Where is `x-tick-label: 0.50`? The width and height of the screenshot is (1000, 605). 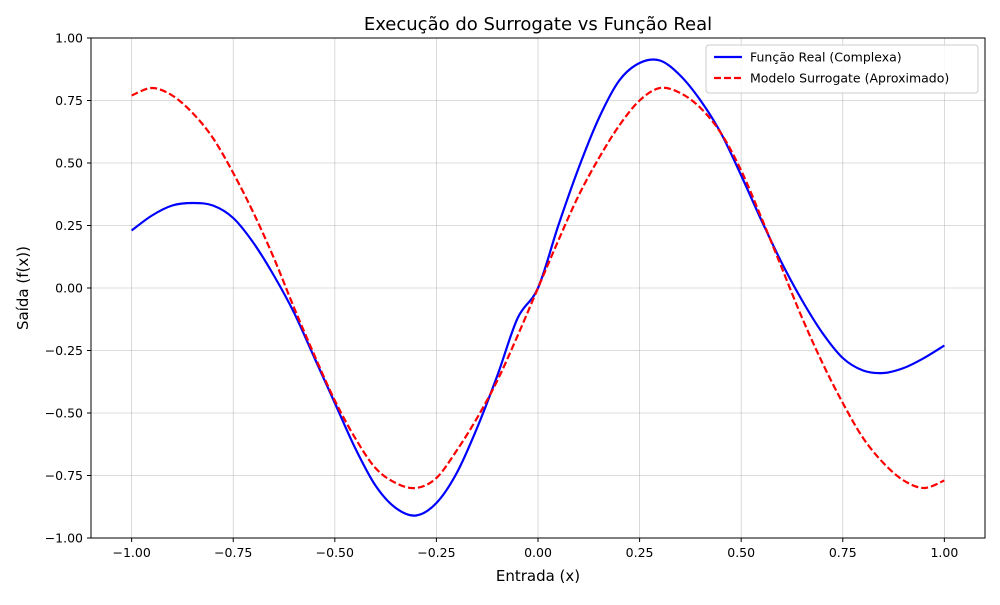
x-tick-label: 0.50 is located at coordinates (741, 552).